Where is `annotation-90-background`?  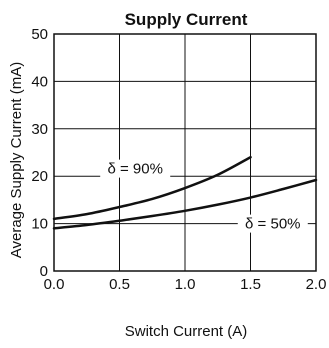 annotation-90-background is located at coordinates (135, 168).